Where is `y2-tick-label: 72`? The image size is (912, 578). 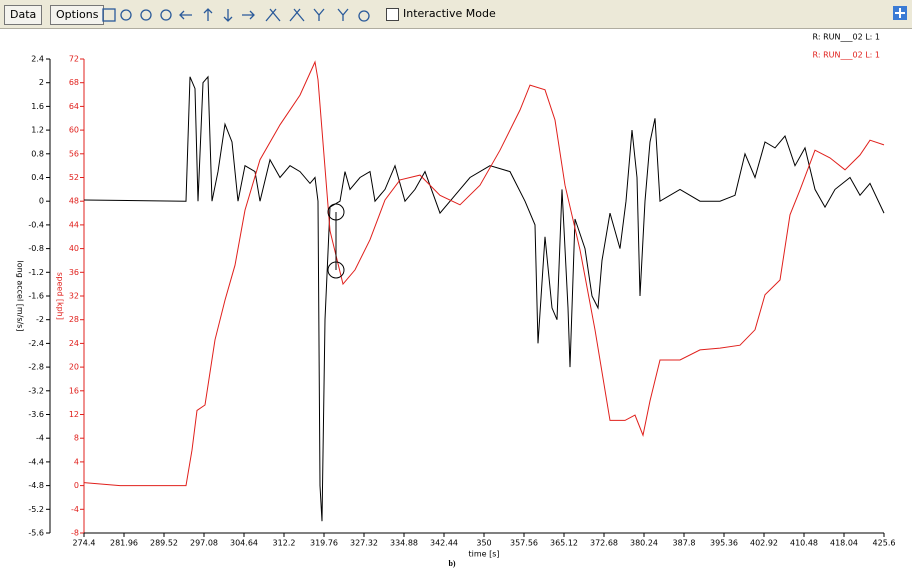 y2-tick-label: 72 is located at coordinates (74, 59).